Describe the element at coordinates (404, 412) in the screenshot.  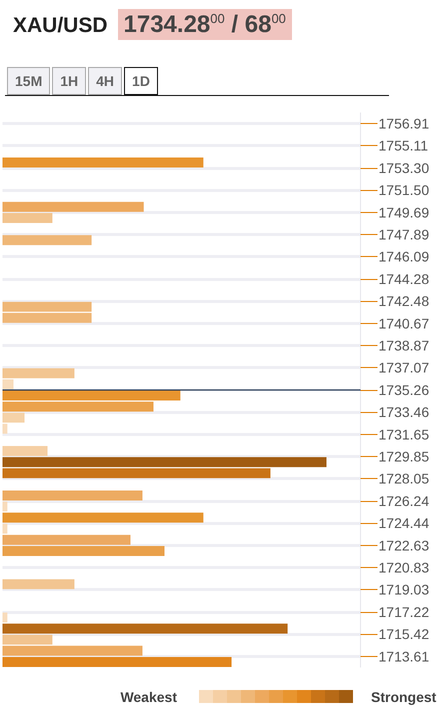
I see `y-tick-label: 1733.46` at that location.